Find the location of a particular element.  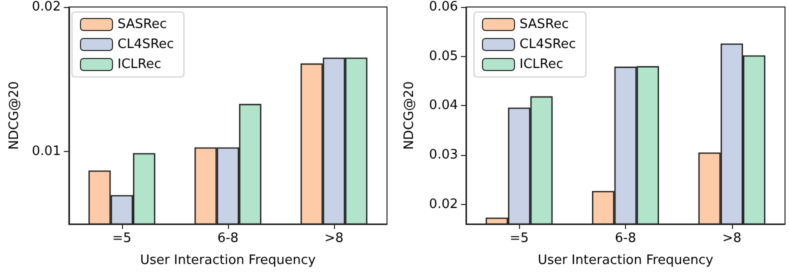

y-tick-label: 0.03 is located at coordinates (443, 154).